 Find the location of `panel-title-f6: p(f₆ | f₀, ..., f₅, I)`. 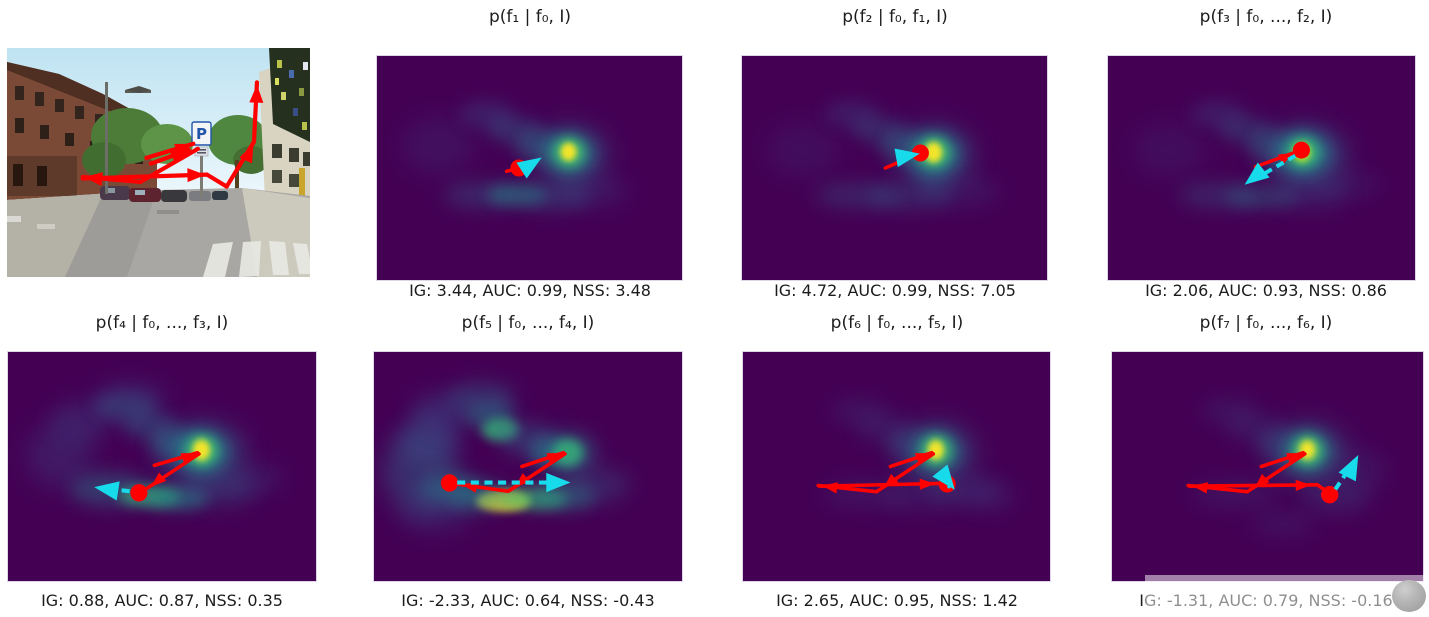

panel-title-f6: p(f₆ | f₀, ..., f₅, I) is located at coordinates (897, 323).